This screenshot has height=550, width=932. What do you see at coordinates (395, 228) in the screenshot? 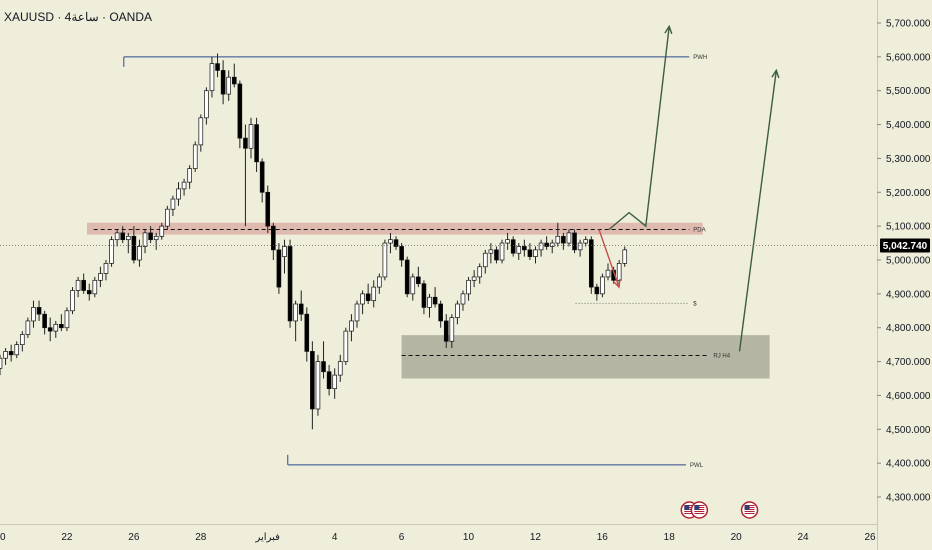
I see `pda-zone` at bounding box center [395, 228].